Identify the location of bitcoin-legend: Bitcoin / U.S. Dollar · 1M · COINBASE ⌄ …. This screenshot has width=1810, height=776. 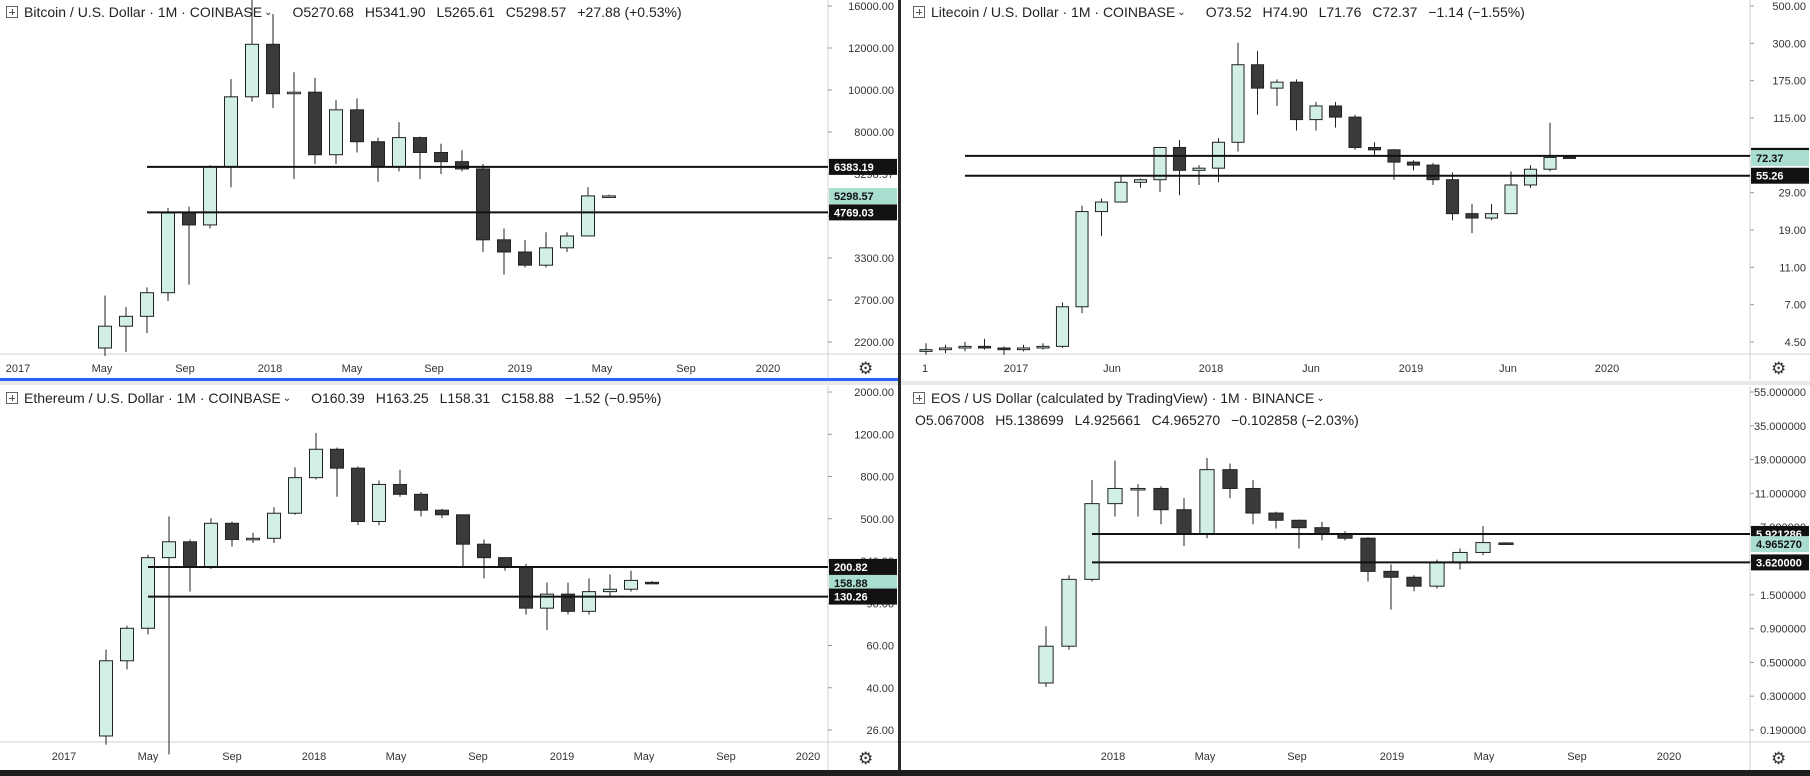
(347, 12).